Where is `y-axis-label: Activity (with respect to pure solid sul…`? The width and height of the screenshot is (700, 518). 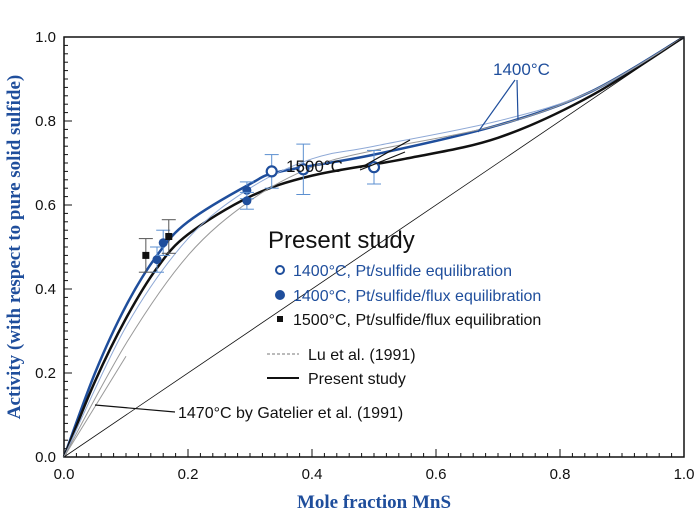 y-axis-label: Activity (with respect to pure solid sul… is located at coordinates (14, 247).